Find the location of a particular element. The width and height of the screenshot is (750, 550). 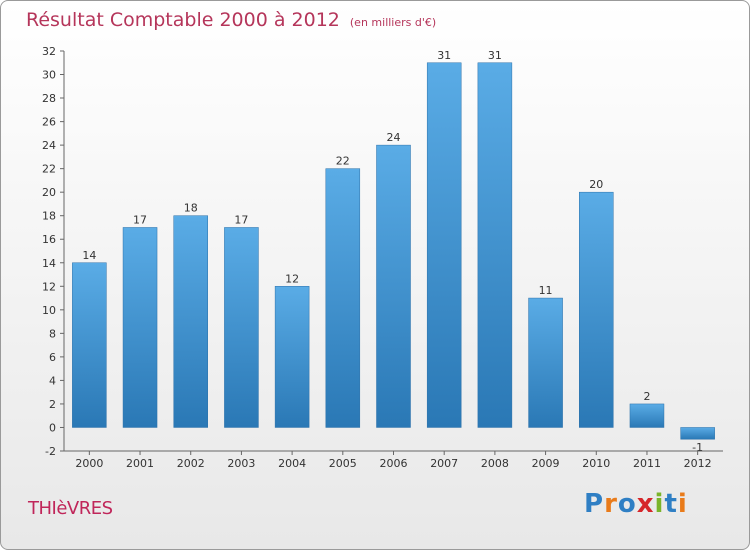

x-tick-label: 2009 is located at coordinates (546, 463).